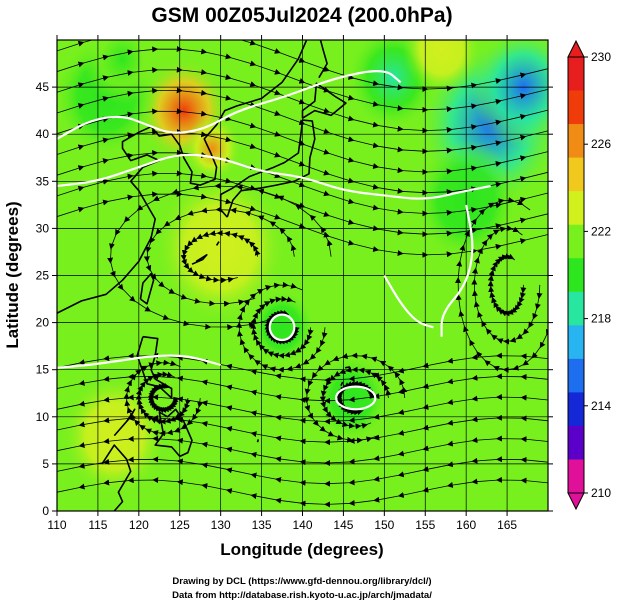 Image resolution: width=619 pixels, height=605 pixels. I want to click on x-axis-label: Longitude (degrees), so click(301, 549).